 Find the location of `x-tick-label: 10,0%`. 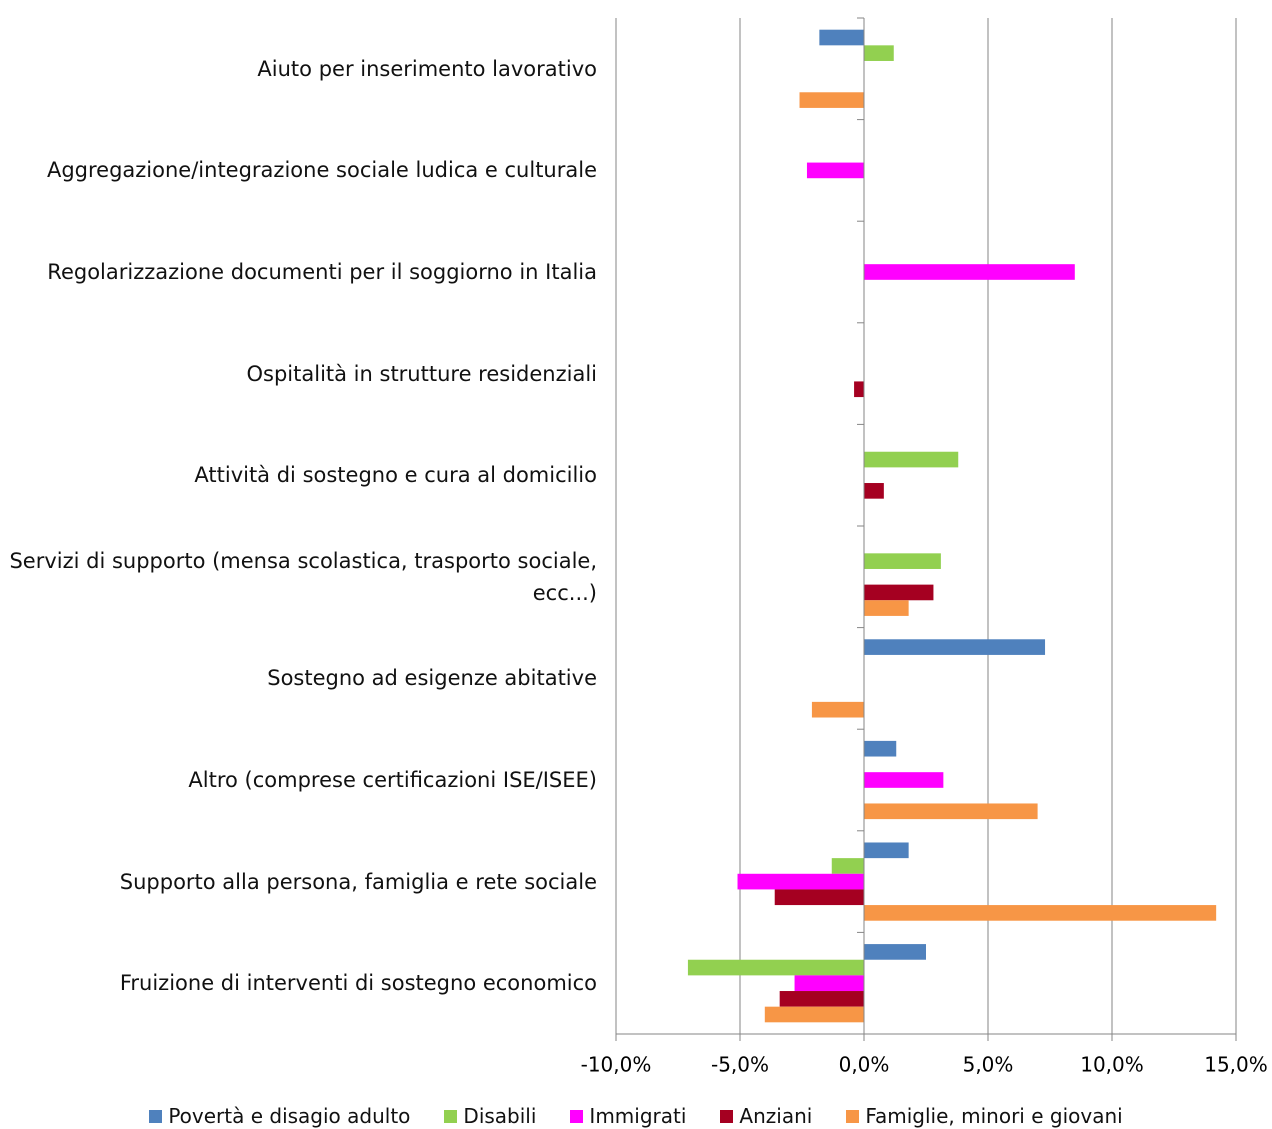

x-tick-label: 10,0% is located at coordinates (1112, 1065).